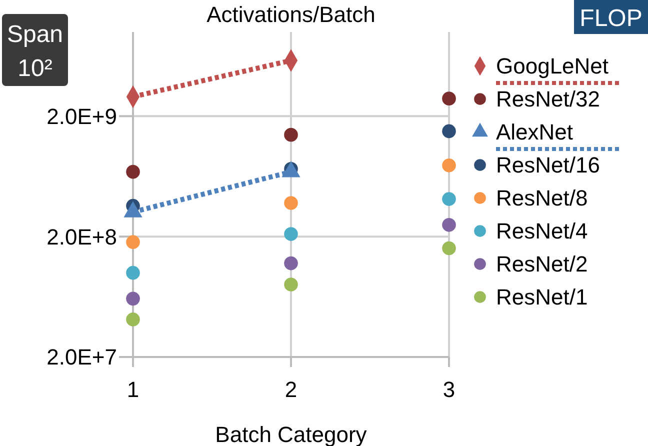 This screenshot has width=648, height=446. Describe the element at coordinates (133, 389) in the screenshot. I see `x-tick-label: 1` at that location.